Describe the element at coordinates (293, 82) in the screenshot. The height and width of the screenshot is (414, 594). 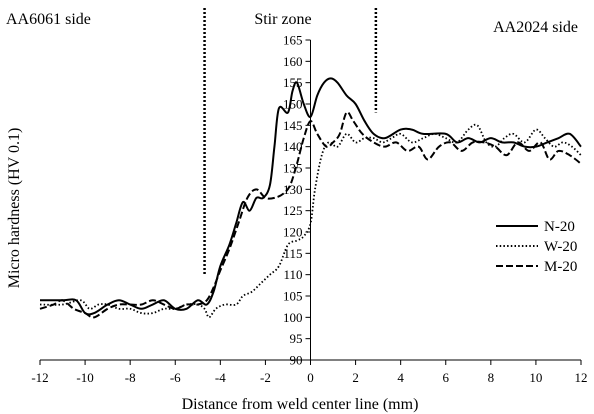
I see `y-tick-label: 155` at that location.